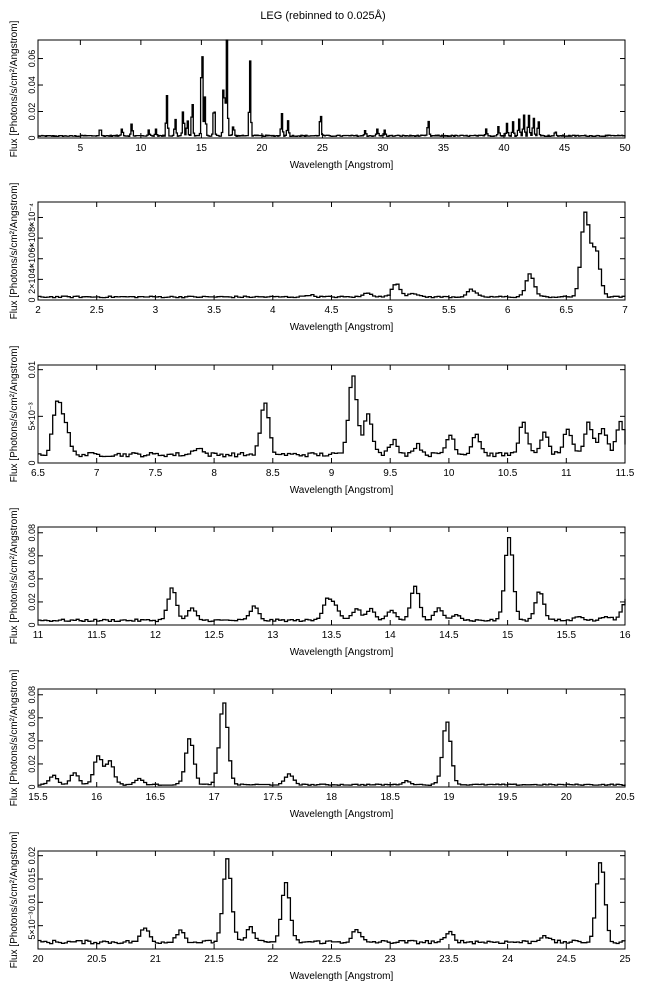 The width and height of the screenshot is (646, 995). What do you see at coordinates (32, 879) in the screenshot?
I see `y-tick-label: 0.015` at bounding box center [32, 879].